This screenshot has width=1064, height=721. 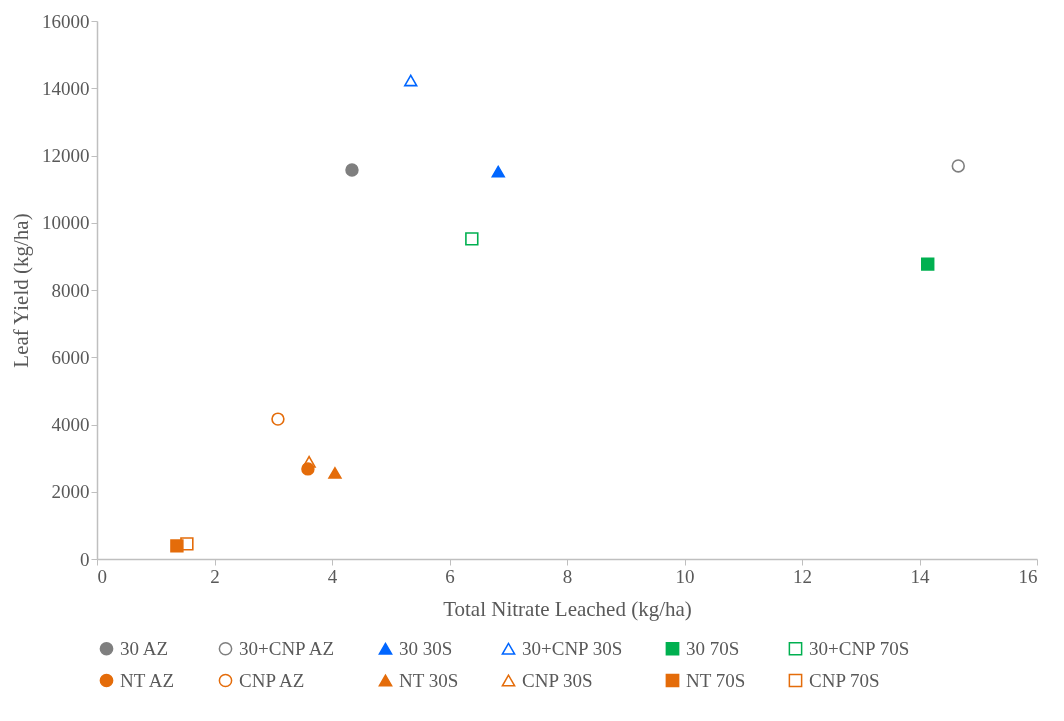 I want to click on y-tick-label: 0, so click(x=85, y=559).